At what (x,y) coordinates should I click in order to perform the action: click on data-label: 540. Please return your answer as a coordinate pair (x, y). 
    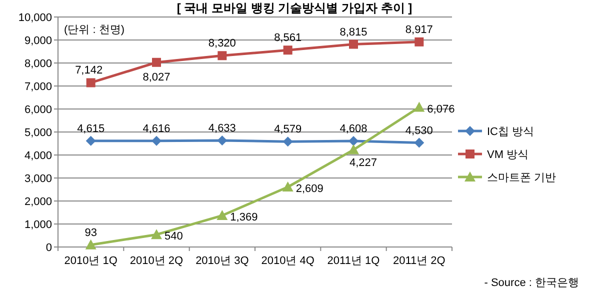
    Looking at the image, I should click on (173, 236).